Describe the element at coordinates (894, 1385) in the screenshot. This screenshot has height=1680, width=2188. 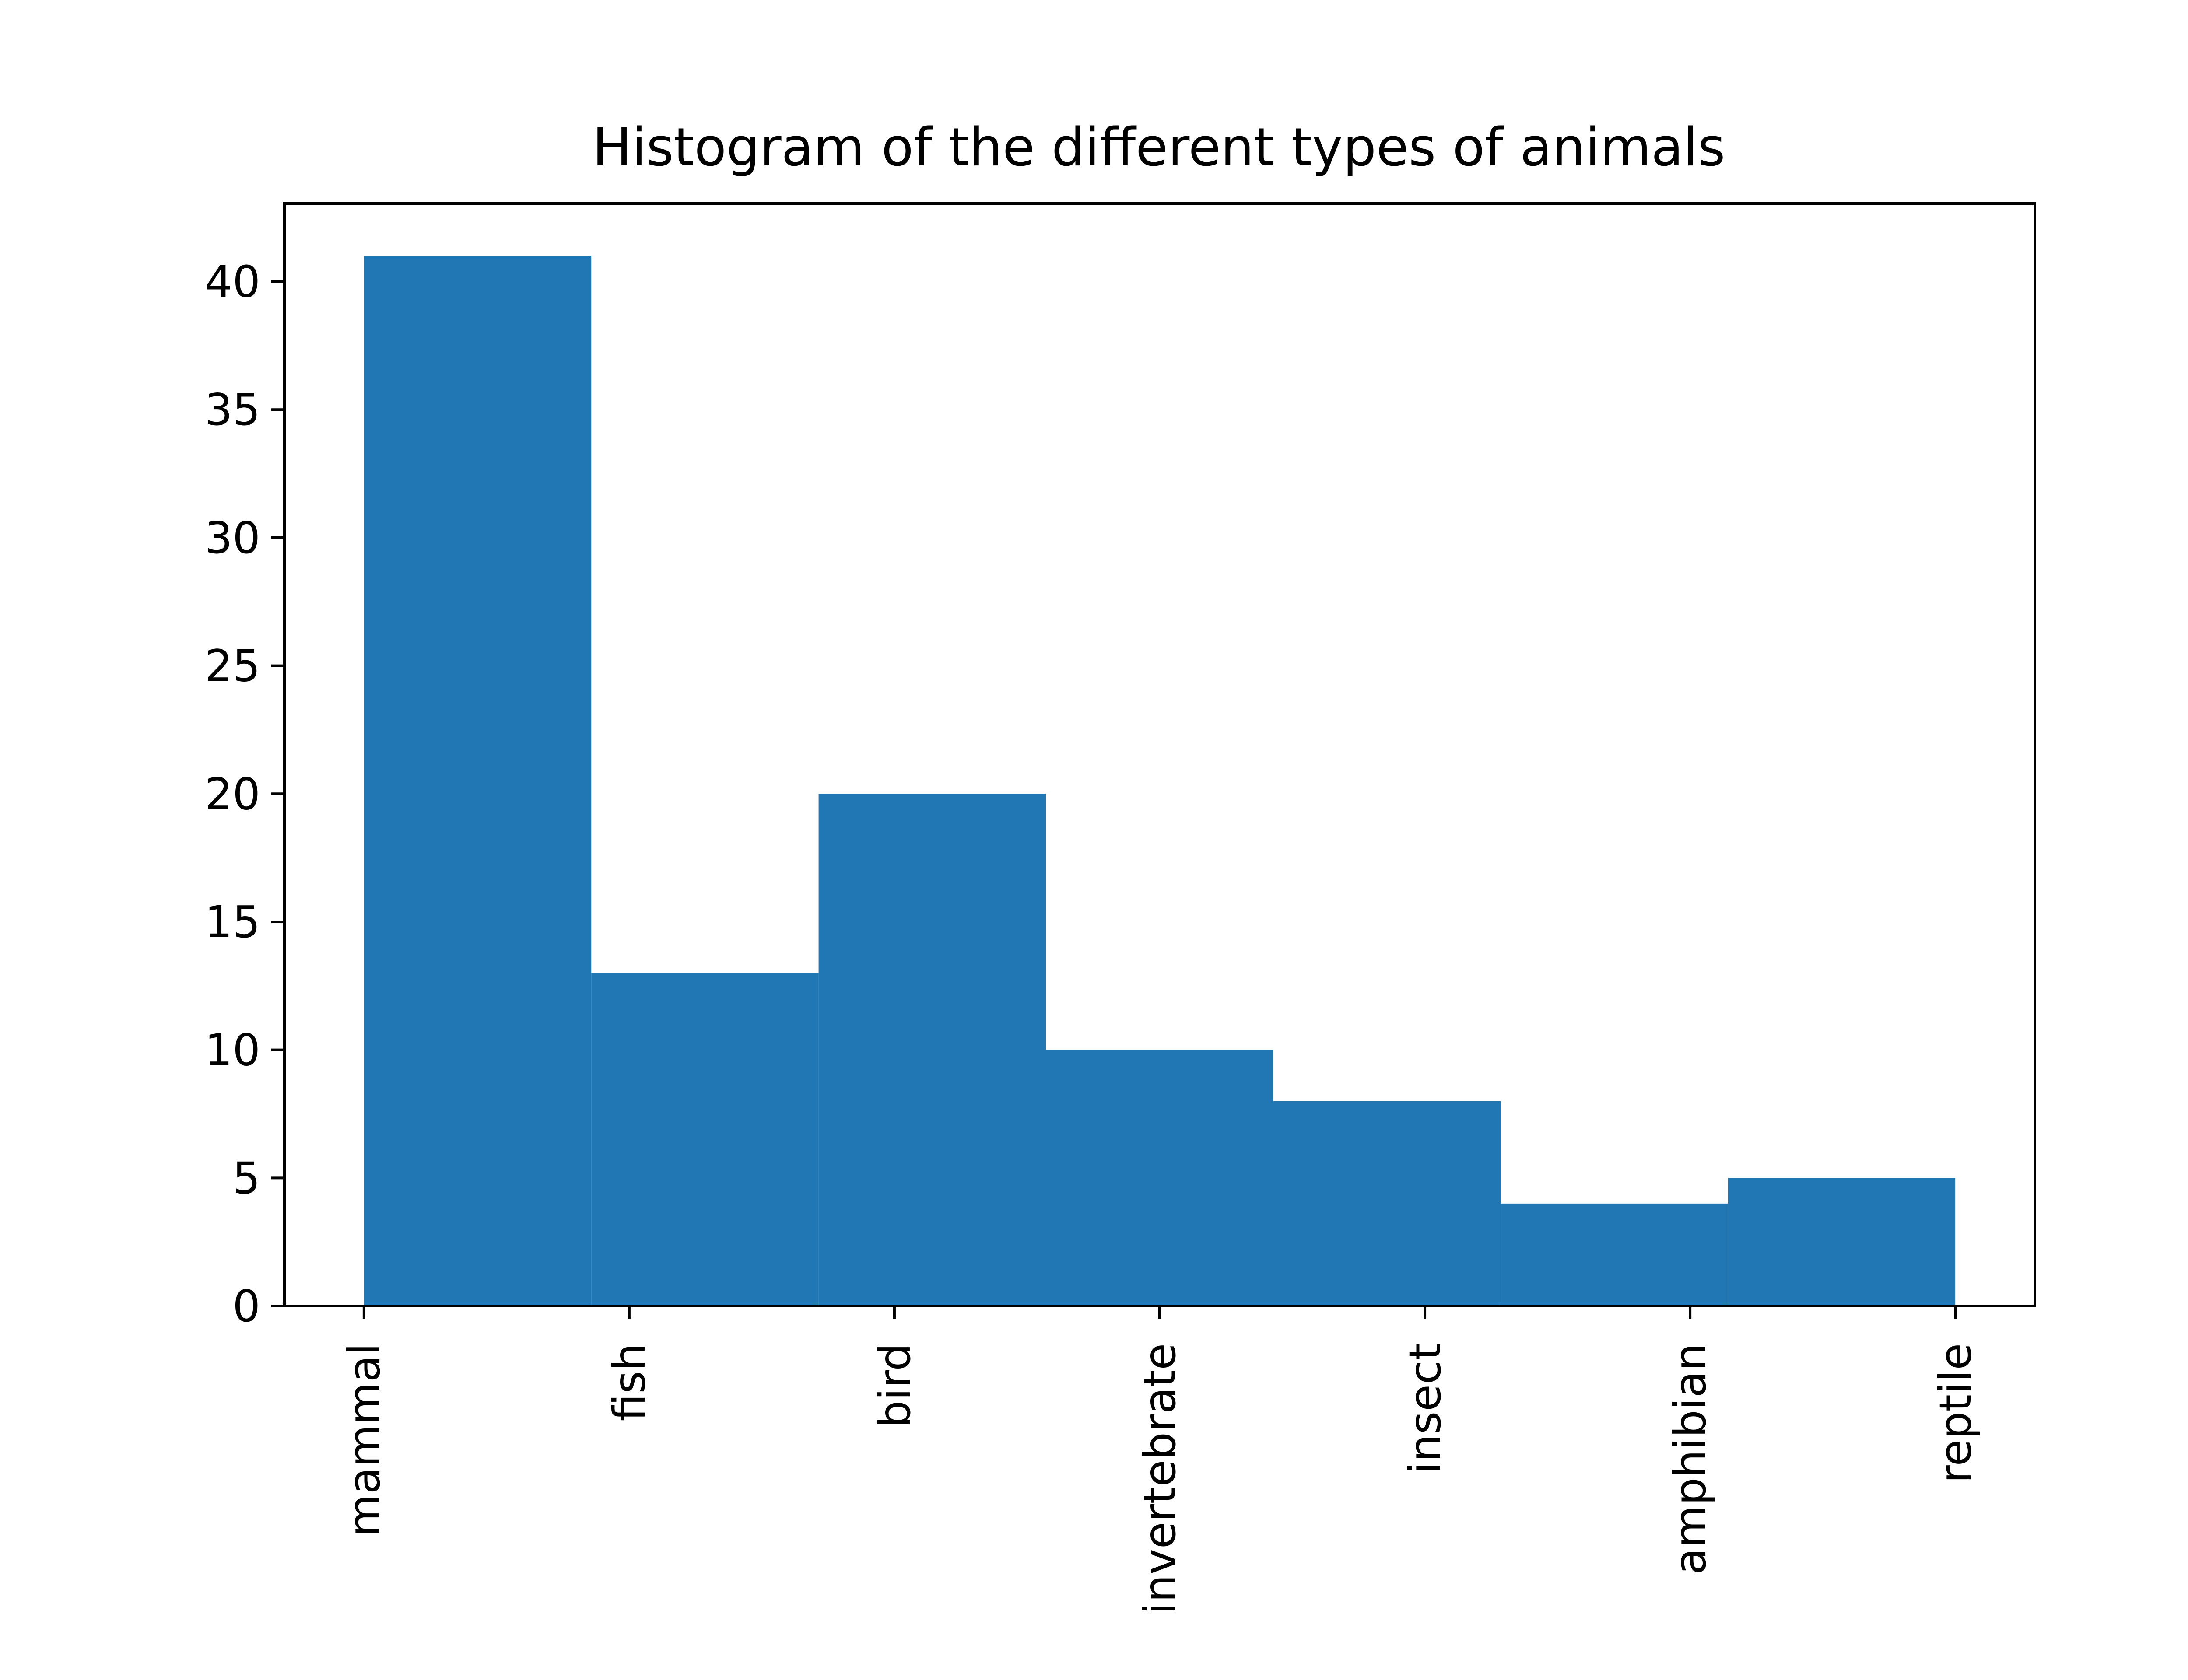
I see `x-tick-label: bird` at that location.